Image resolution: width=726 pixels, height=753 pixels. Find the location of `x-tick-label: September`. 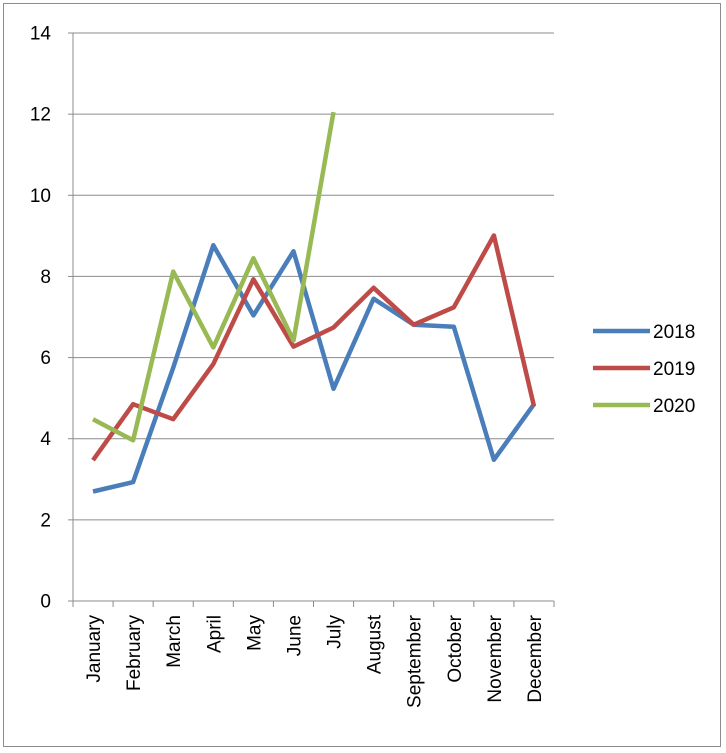

x-tick-label: September is located at coordinates (415, 661).